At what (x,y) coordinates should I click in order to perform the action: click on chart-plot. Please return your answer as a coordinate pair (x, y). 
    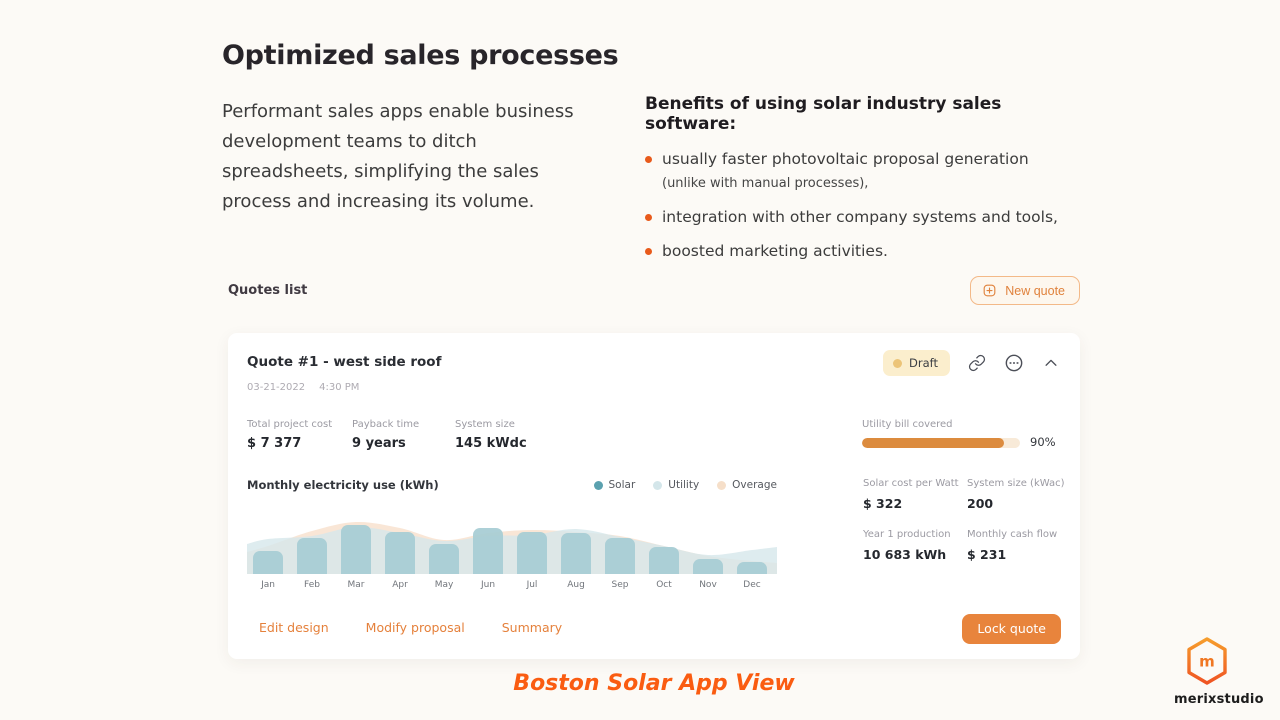
    Looking at the image, I should click on (512, 542).